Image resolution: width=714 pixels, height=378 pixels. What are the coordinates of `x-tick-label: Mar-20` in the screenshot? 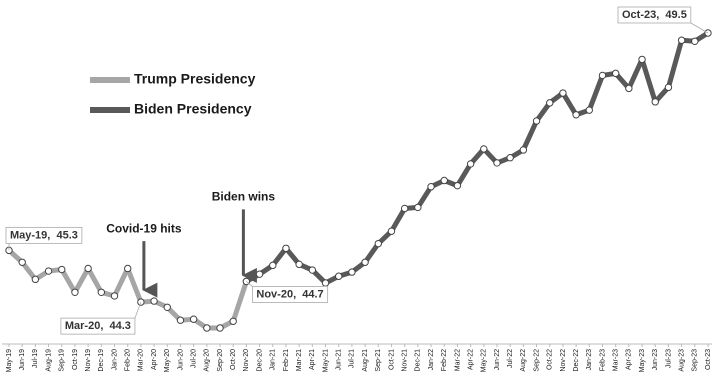 It's located at (141, 360).